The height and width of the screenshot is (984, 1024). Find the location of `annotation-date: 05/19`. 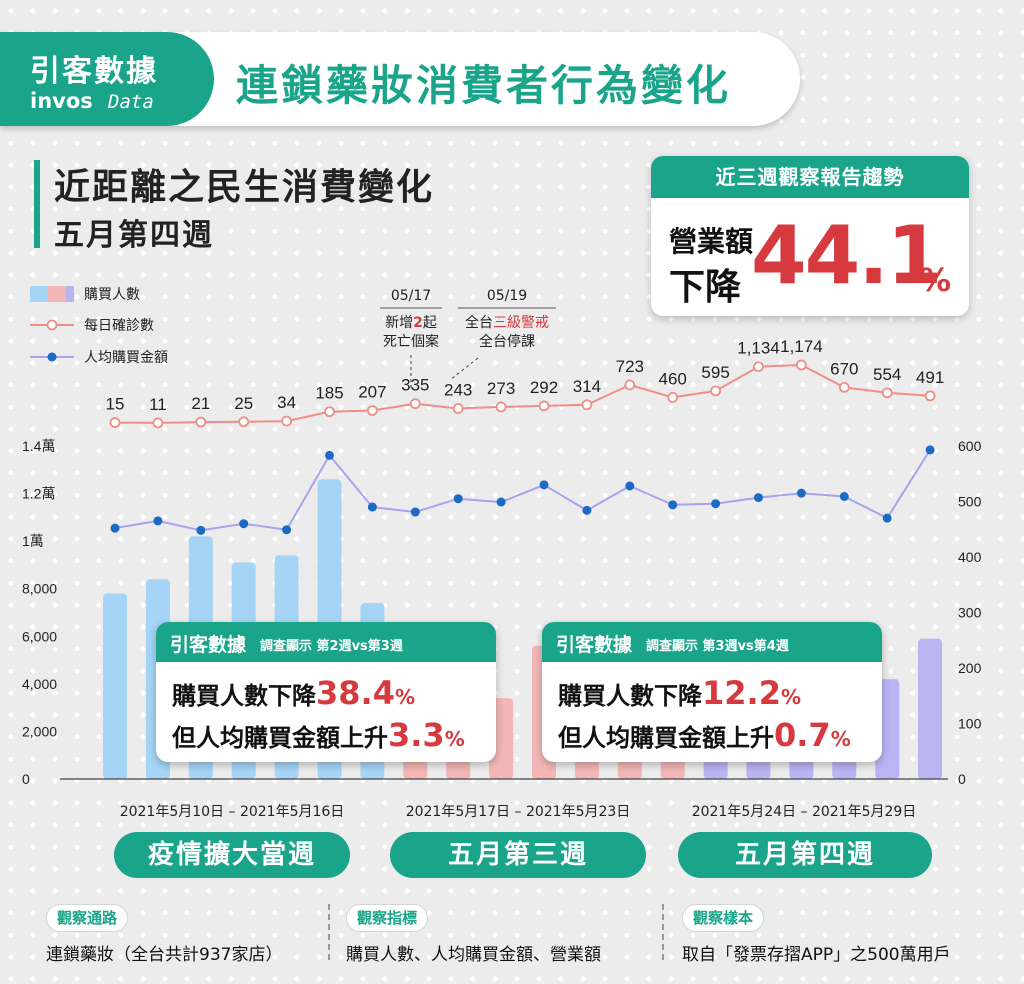

annotation-date: 05/19 is located at coordinates (507, 296).